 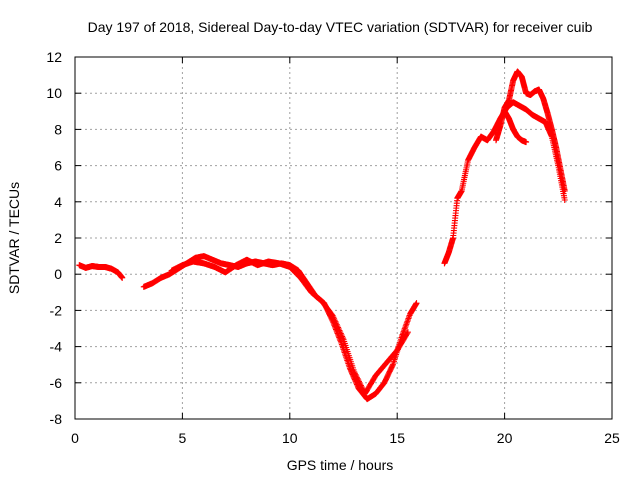 What do you see at coordinates (515, 127) in the screenshot?
I see `series-arc-3c` at bounding box center [515, 127].